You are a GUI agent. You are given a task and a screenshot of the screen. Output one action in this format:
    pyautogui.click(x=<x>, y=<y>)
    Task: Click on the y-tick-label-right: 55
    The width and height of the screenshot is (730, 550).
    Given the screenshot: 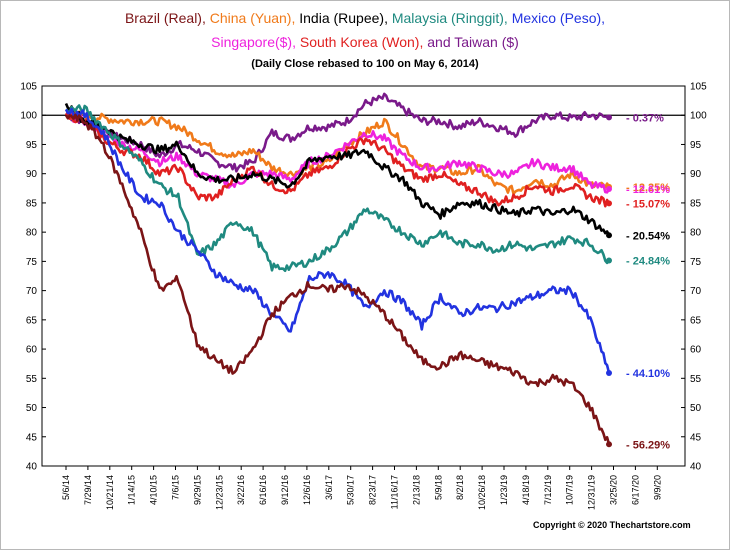 What is the action you would take?
    pyautogui.click(x=696, y=379)
    